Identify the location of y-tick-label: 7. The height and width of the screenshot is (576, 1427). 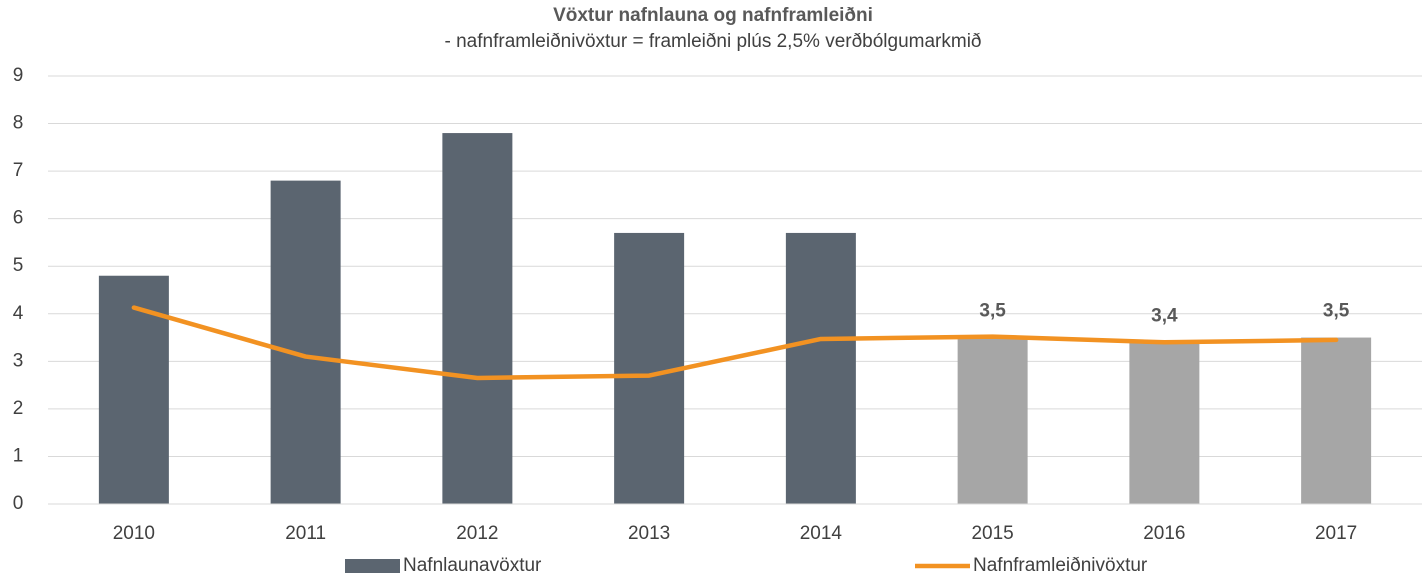
(18, 170).